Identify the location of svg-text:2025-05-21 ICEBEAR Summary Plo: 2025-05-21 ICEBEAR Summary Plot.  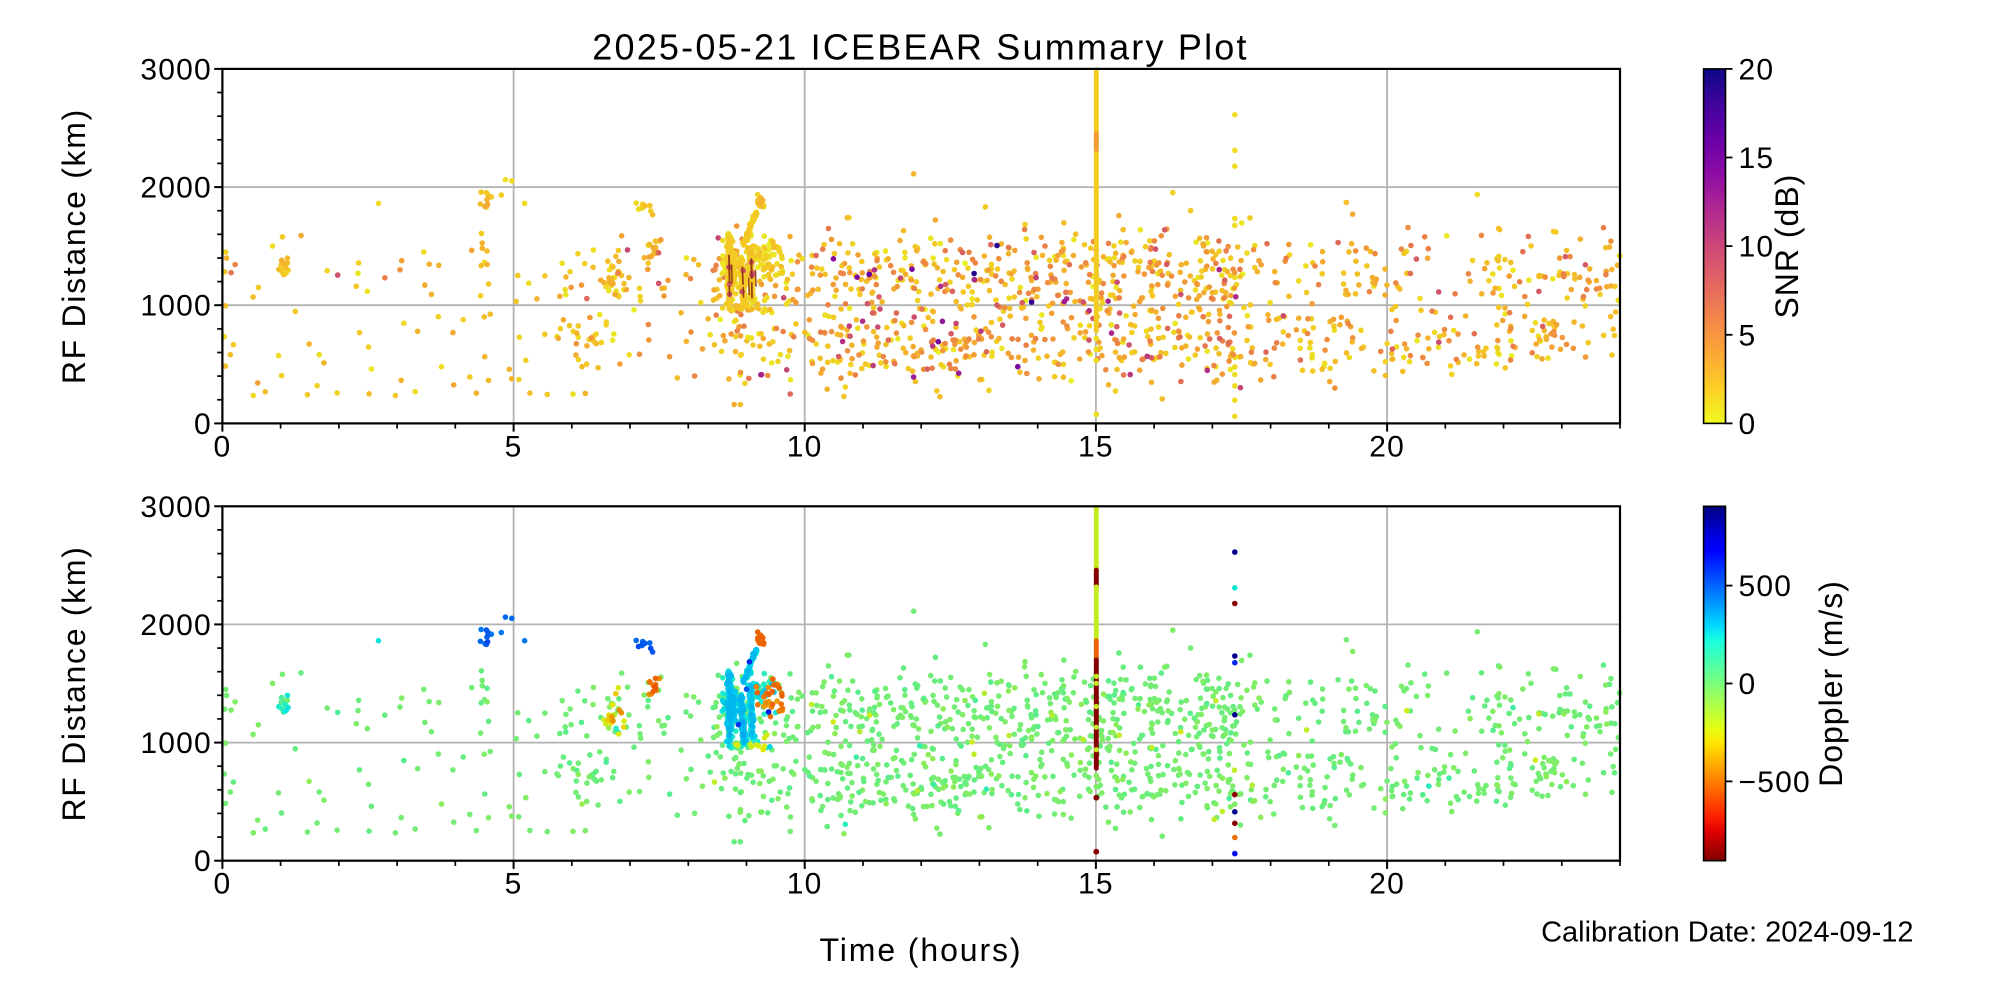
(920, 47).